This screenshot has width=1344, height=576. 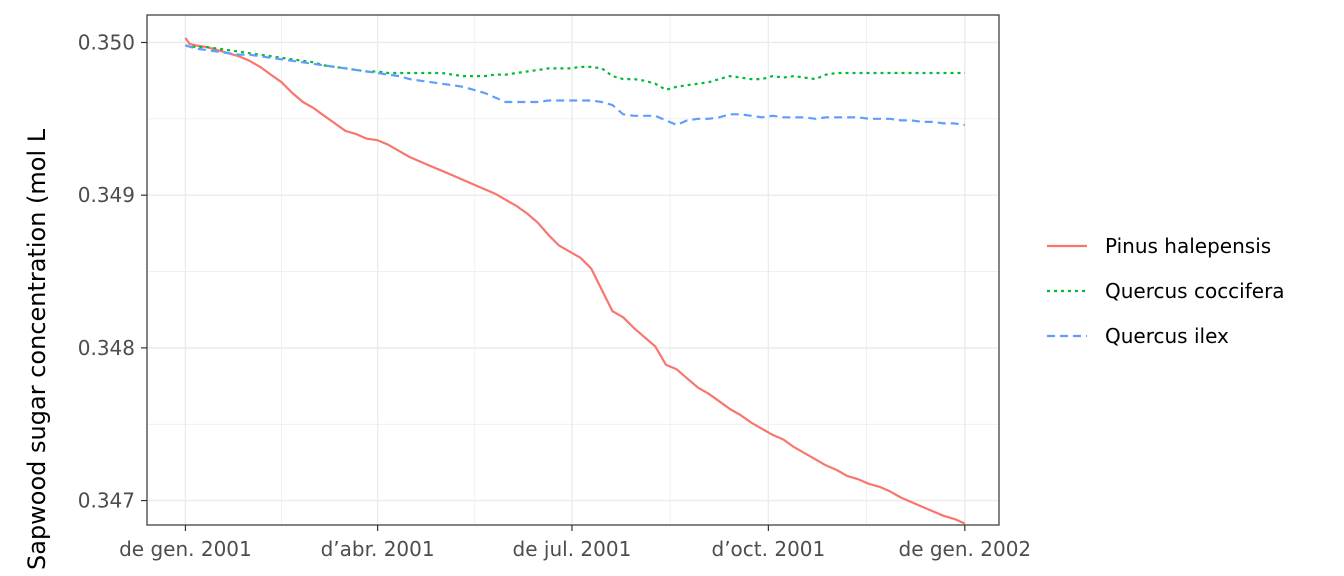 What do you see at coordinates (112, 271) in the screenshot?
I see `y-axis: 0.347 0.348 0.349 0.350` at bounding box center [112, 271].